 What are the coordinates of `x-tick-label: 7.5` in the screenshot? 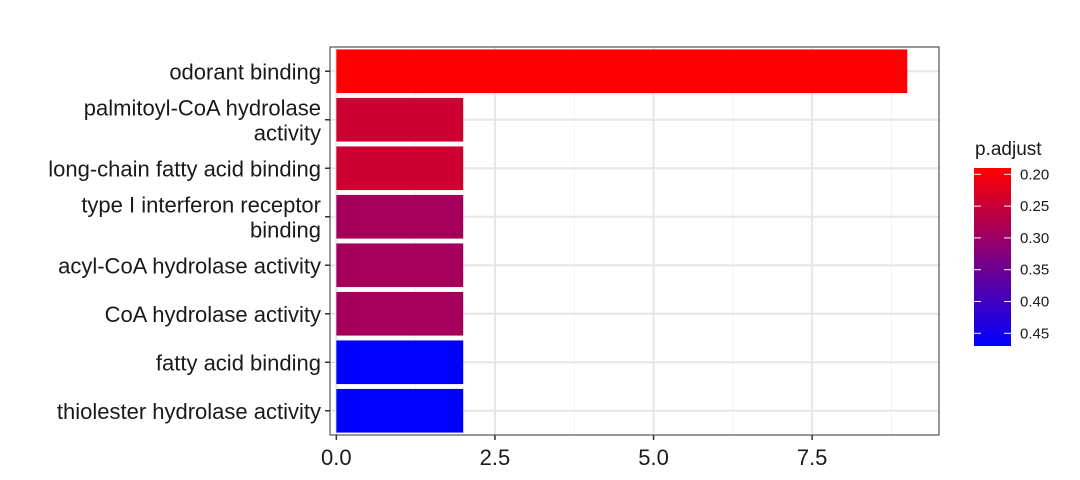 It's located at (812, 457).